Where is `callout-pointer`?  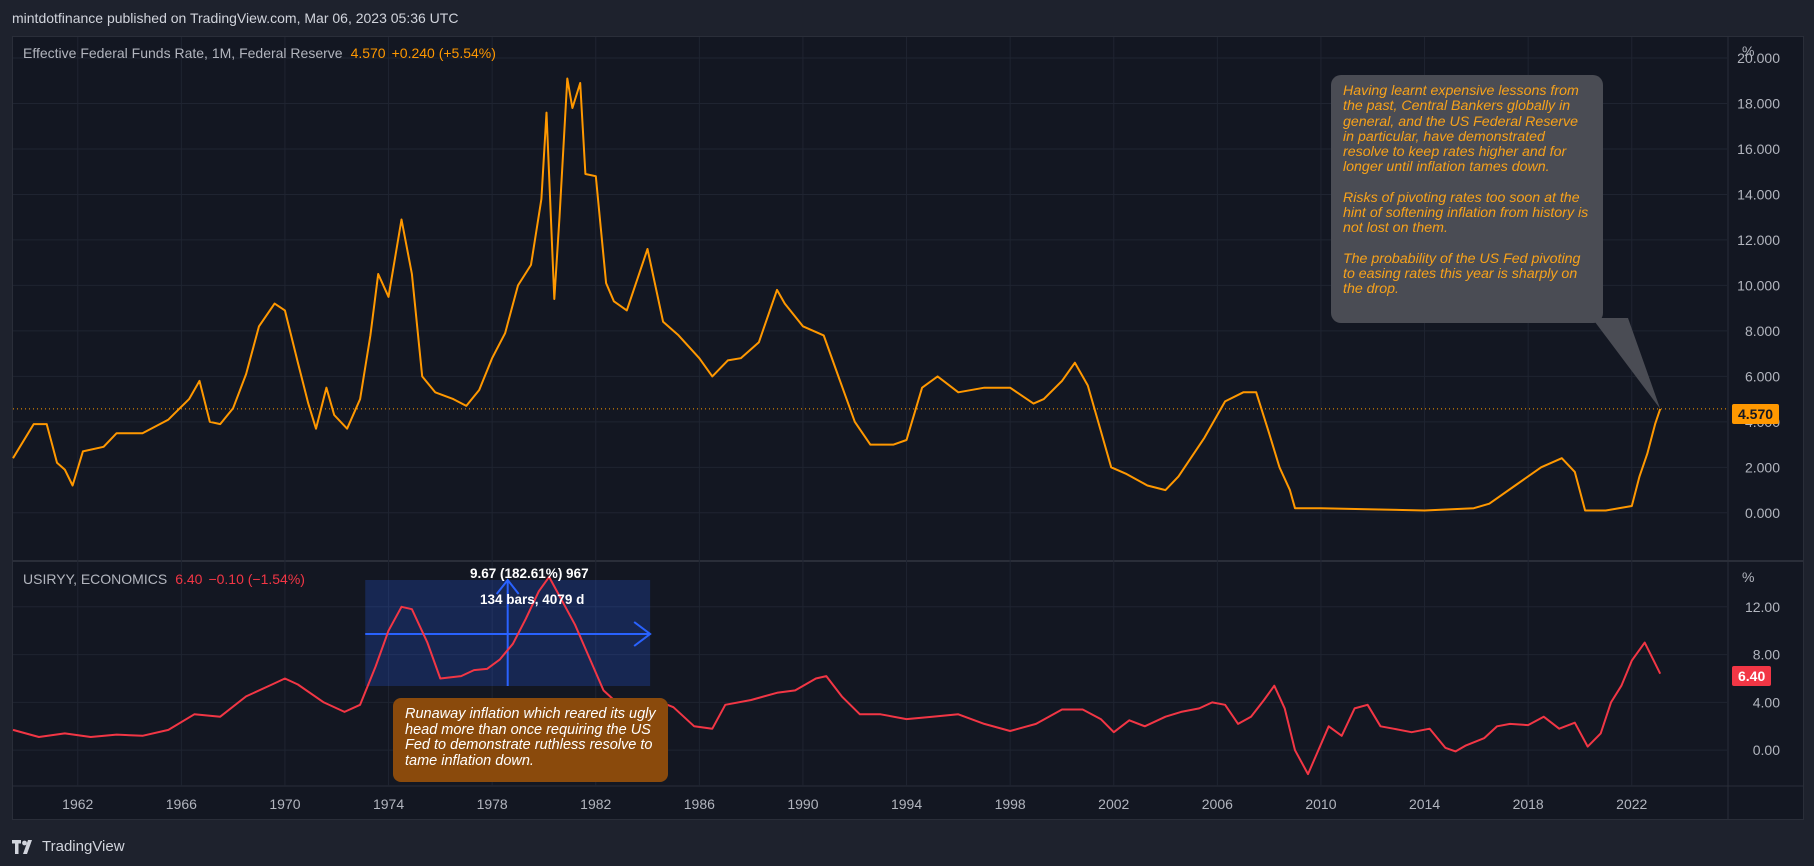 callout-pointer is located at coordinates (1626, 363).